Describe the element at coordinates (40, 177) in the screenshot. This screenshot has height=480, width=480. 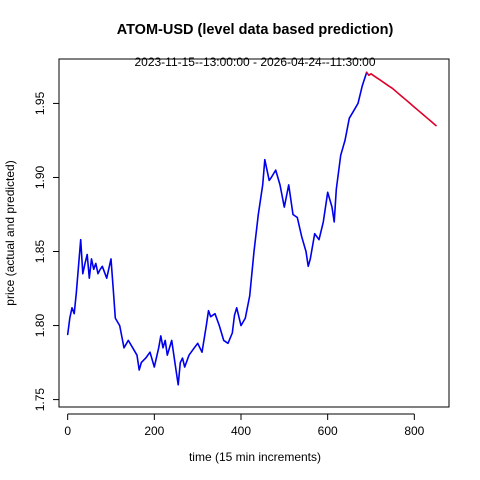
I see `y-tick-label: 1.90` at that location.